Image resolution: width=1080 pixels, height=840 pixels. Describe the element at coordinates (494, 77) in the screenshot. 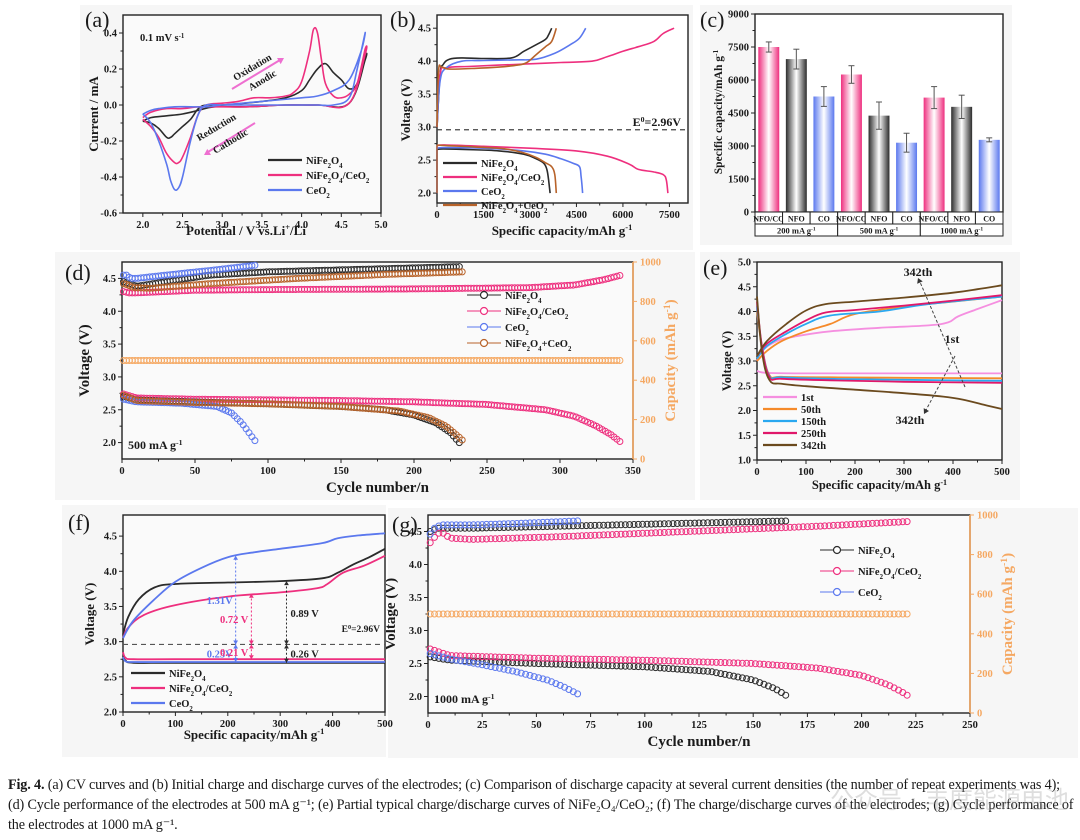

I see `charge-curve-NiFe2O4` at that location.